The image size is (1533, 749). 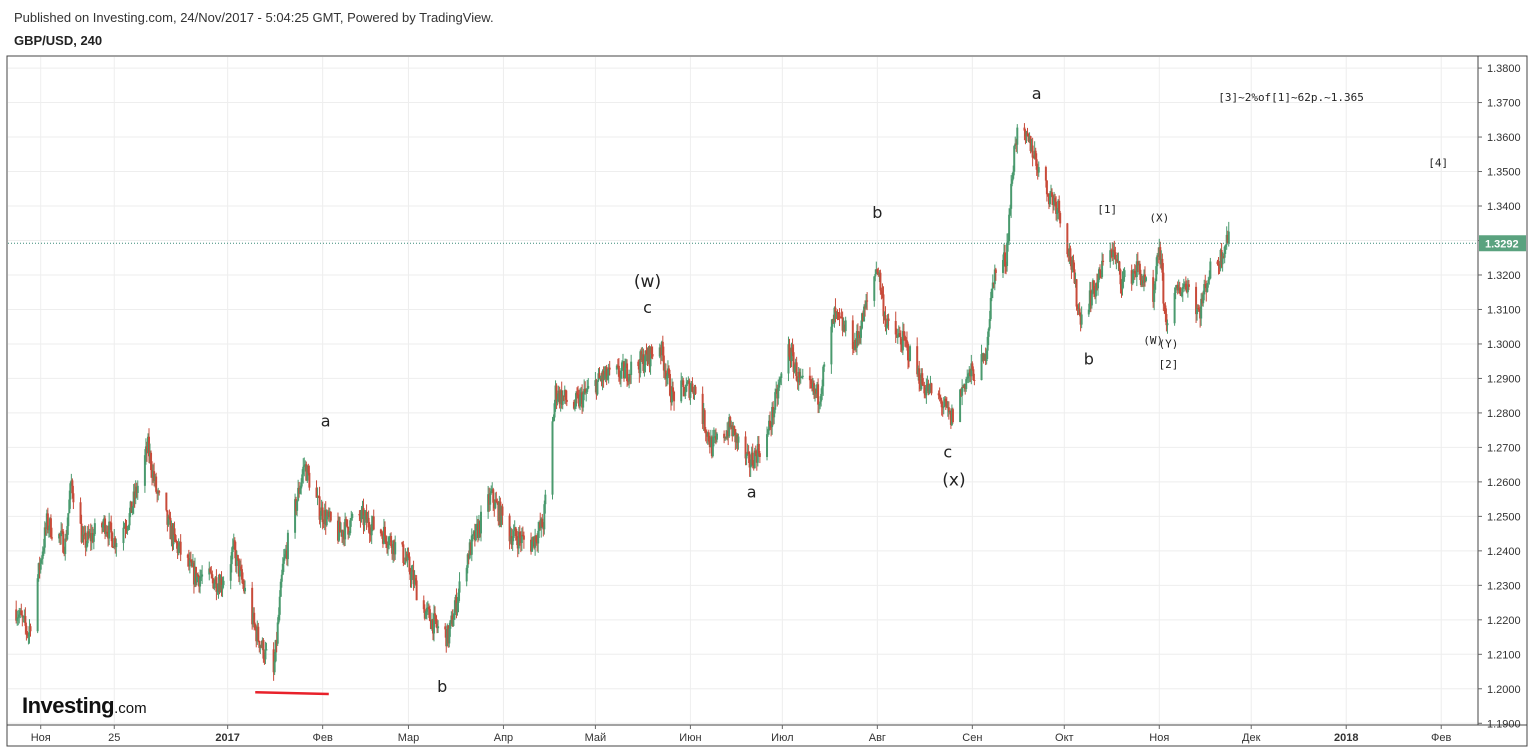 I want to click on x-tick-label: Июл, so click(x=782, y=738).